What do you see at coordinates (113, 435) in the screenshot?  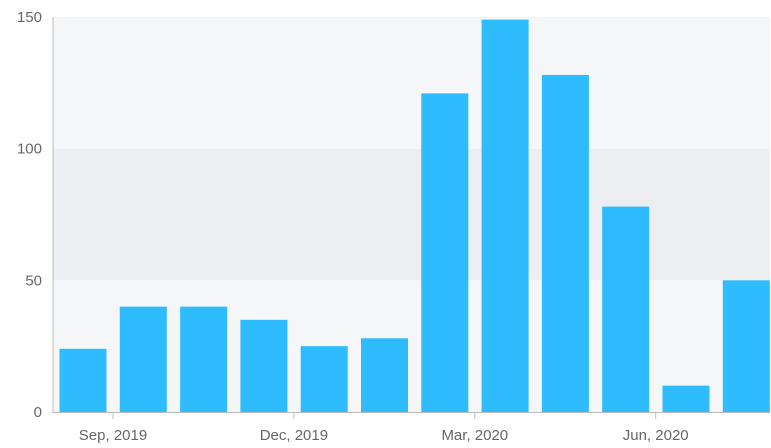 I see `x-tick-label-2019-09: Sep, 2019` at bounding box center [113, 435].